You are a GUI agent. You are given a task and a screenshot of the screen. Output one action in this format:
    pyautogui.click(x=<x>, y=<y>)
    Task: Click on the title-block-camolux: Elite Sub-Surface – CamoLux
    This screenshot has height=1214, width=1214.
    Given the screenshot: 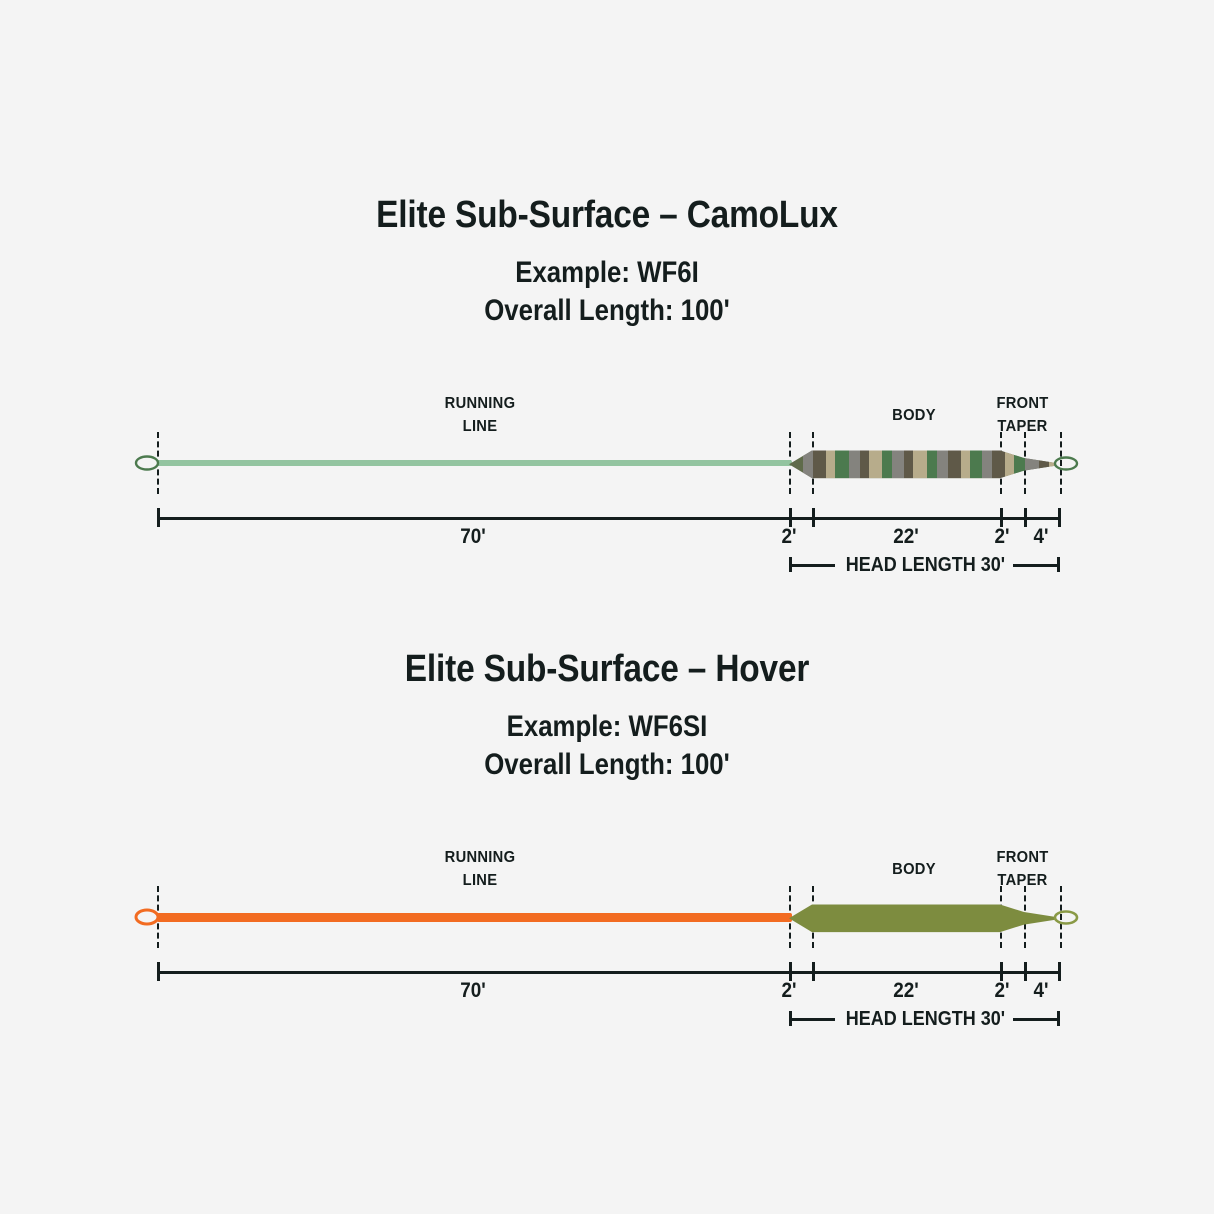 What is the action you would take?
    pyautogui.click(x=607, y=215)
    